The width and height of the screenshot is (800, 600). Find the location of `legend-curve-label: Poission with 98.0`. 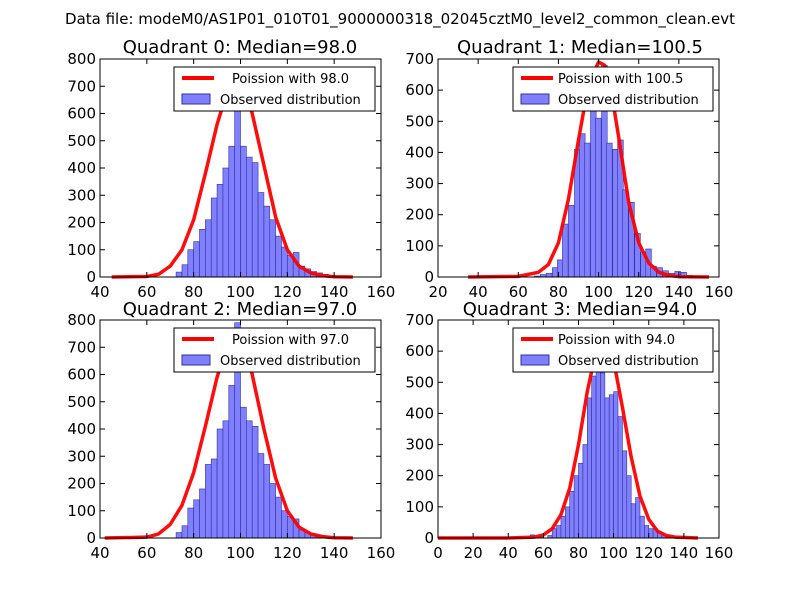

legend-curve-label: Poission with 98.0 is located at coordinates (290, 79).